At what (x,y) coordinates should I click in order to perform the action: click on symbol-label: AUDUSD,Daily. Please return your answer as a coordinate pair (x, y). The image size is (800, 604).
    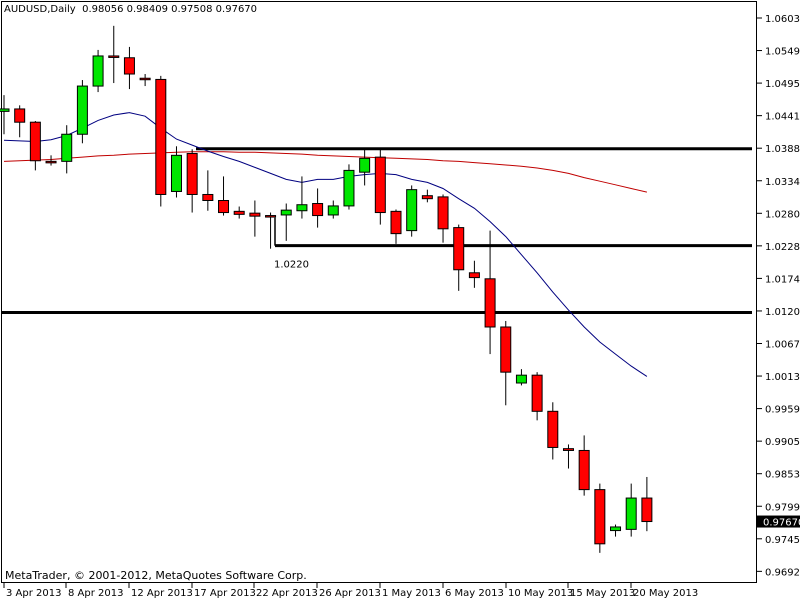
    Looking at the image, I should click on (40, 9).